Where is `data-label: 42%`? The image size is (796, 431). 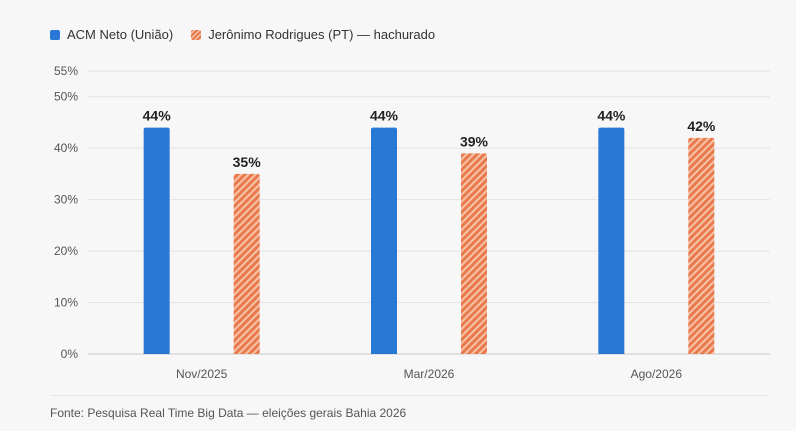 data-label: 42% is located at coordinates (701, 126).